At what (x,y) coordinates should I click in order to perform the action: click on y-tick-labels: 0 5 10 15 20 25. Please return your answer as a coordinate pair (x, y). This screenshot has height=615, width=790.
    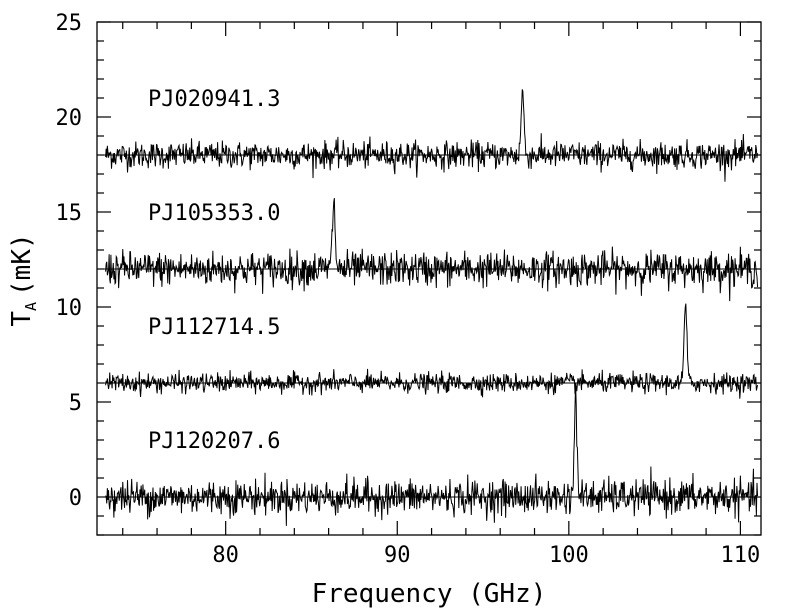
    Looking at the image, I should click on (69, 261).